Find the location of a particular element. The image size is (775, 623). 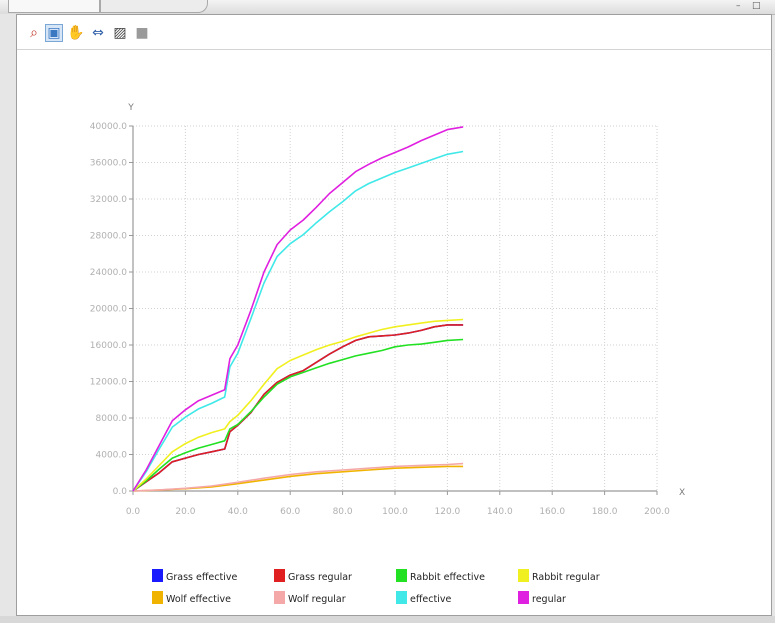

x-tick-label: 140.0 is located at coordinates (500, 512).